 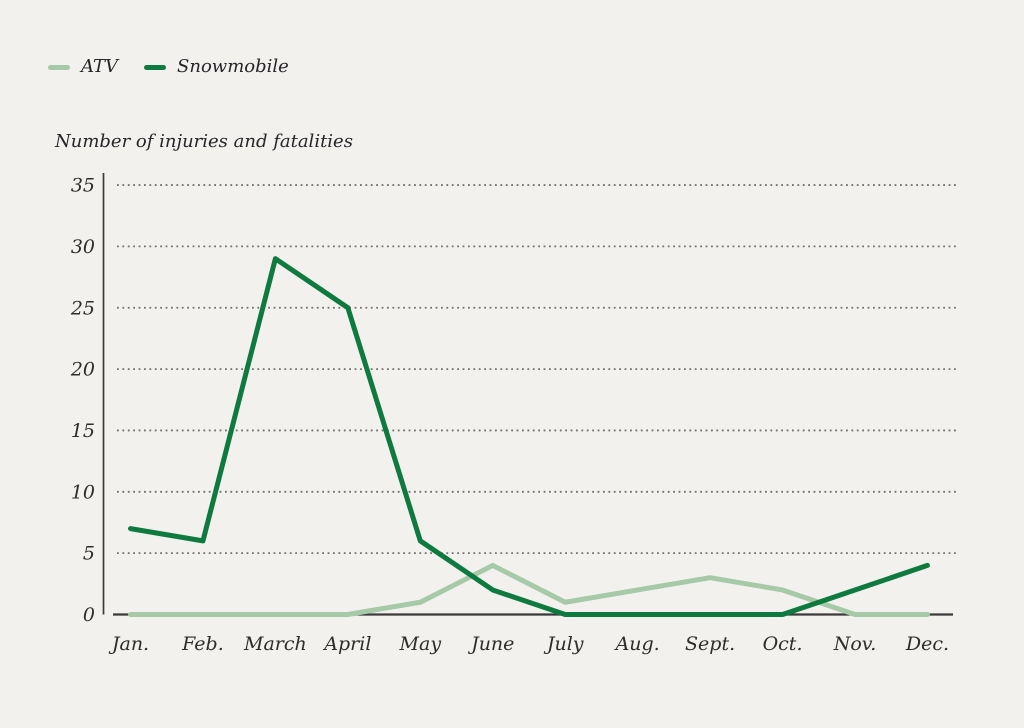 I want to click on x-tick-label-nov: Nov., so click(x=855, y=644).